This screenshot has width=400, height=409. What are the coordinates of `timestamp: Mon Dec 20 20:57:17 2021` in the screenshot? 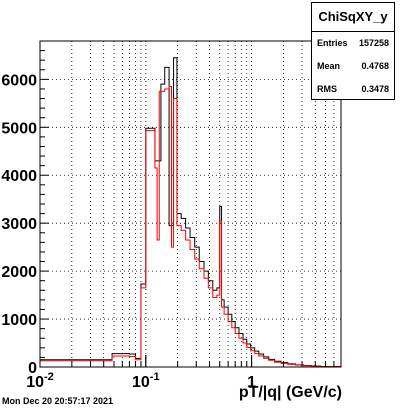 It's located at (58, 401).